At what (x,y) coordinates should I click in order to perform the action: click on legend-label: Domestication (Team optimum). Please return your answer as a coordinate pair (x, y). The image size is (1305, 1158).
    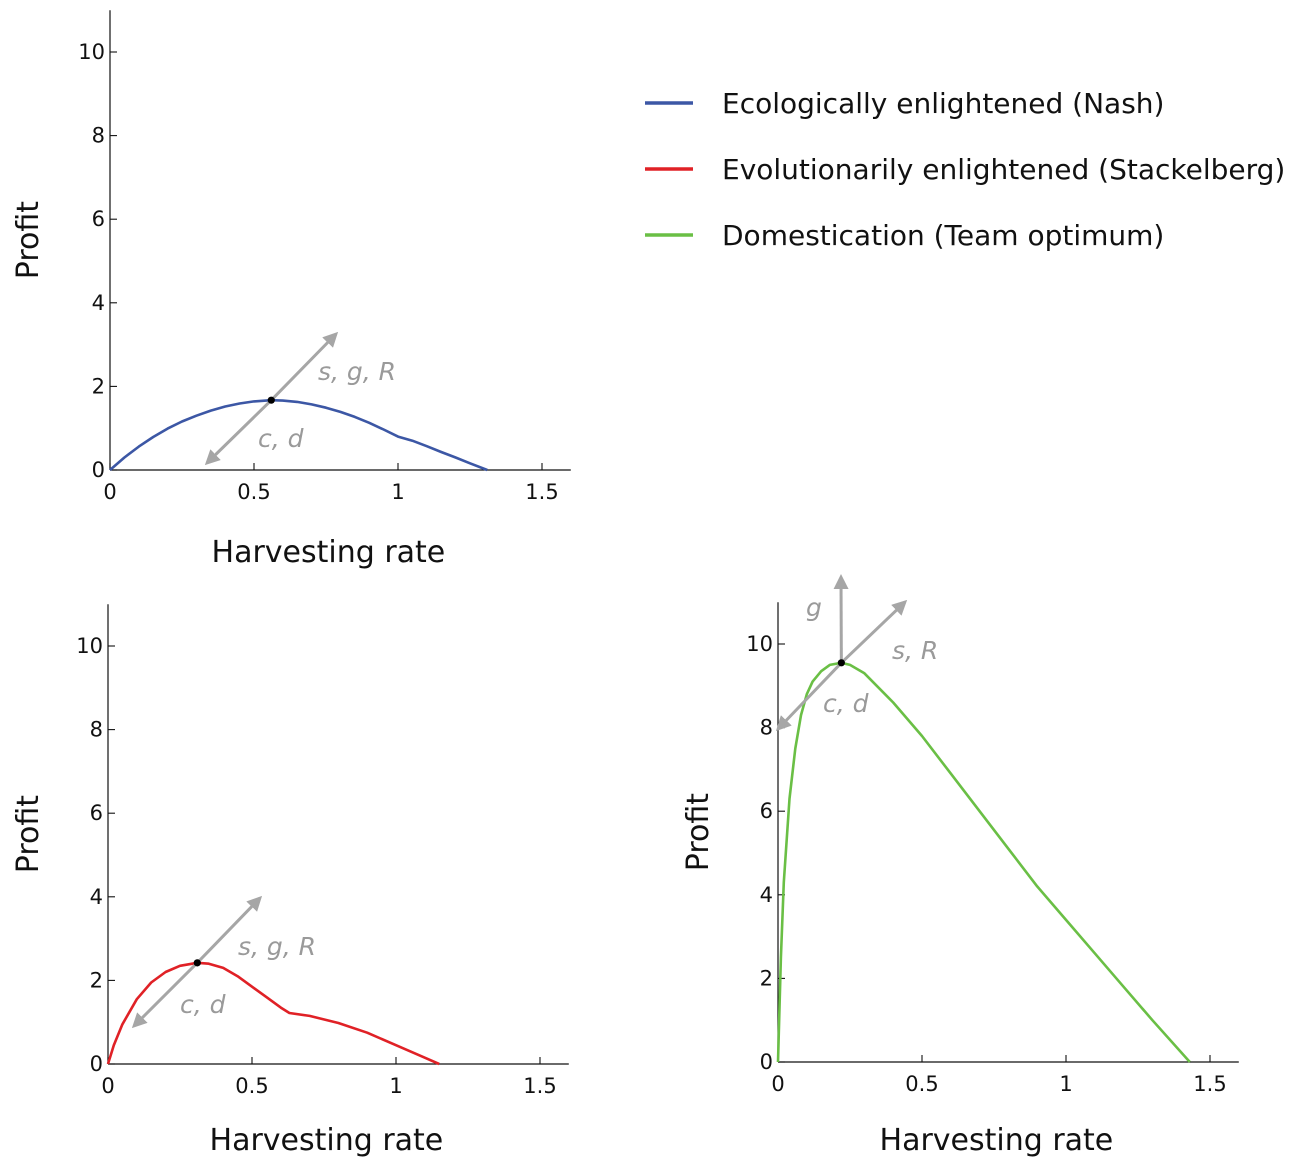
    Looking at the image, I should click on (943, 235).